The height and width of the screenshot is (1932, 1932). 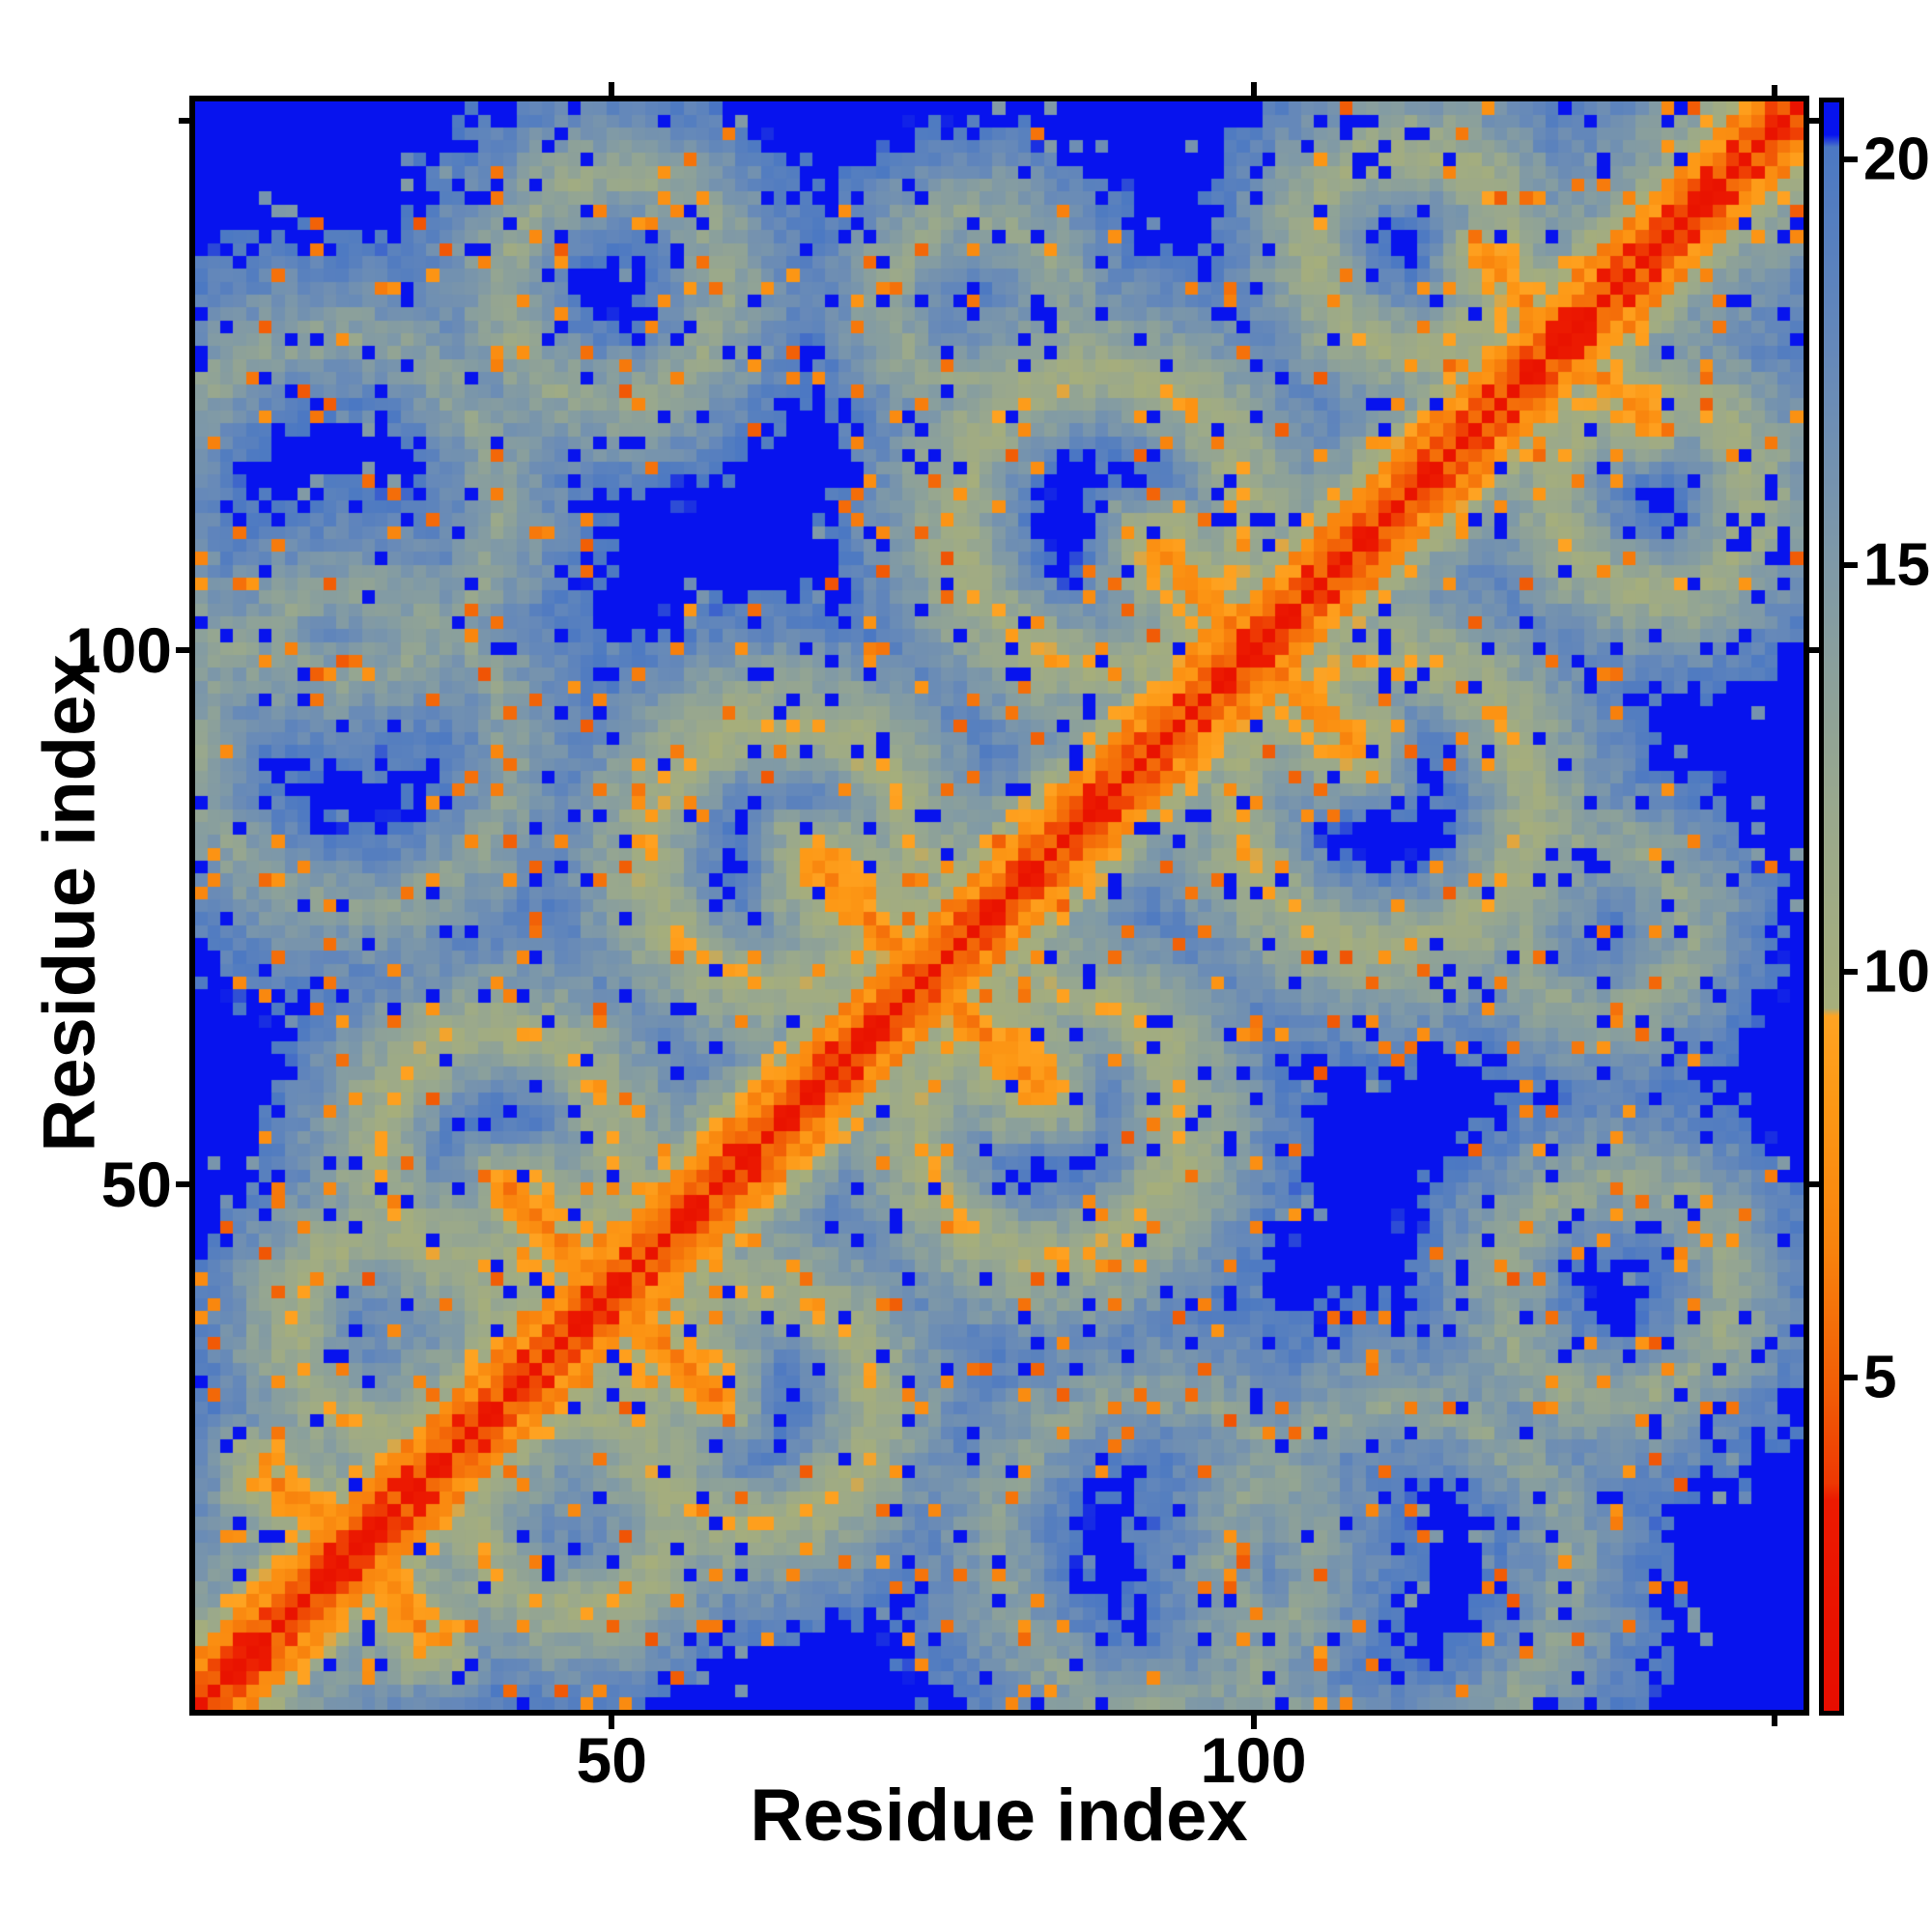 I want to click on colorbar-tick-label: 10, so click(x=1896, y=972).